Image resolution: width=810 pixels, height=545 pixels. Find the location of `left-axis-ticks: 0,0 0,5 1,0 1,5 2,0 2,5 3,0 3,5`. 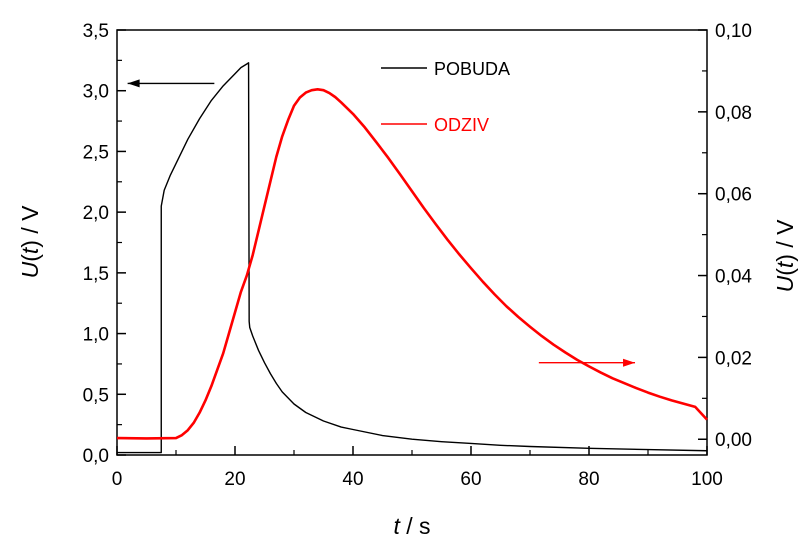

left-axis-ticks: 0,0 0,5 1,0 1,5 2,0 2,5 3,0 3,5 is located at coordinates (104, 244).